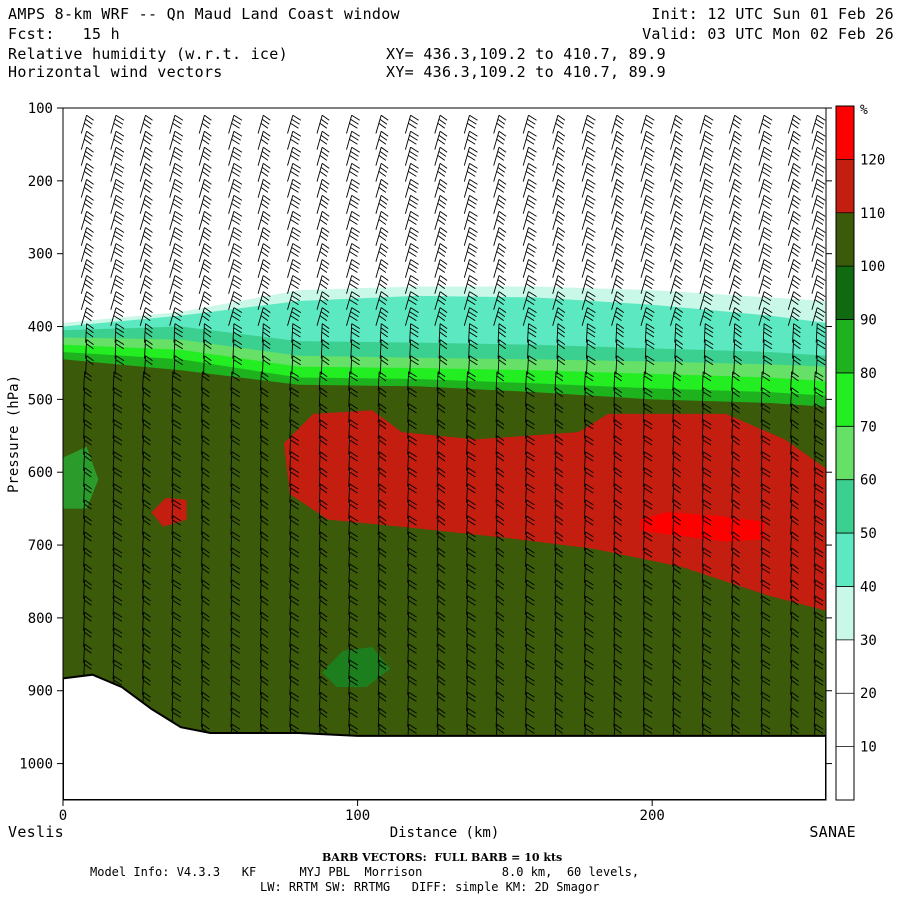  Describe the element at coordinates (526, 72) in the screenshot. I see `cross-section-xy-2: XY= 436.3,109.2 to 410.7, 89.9` at that location.